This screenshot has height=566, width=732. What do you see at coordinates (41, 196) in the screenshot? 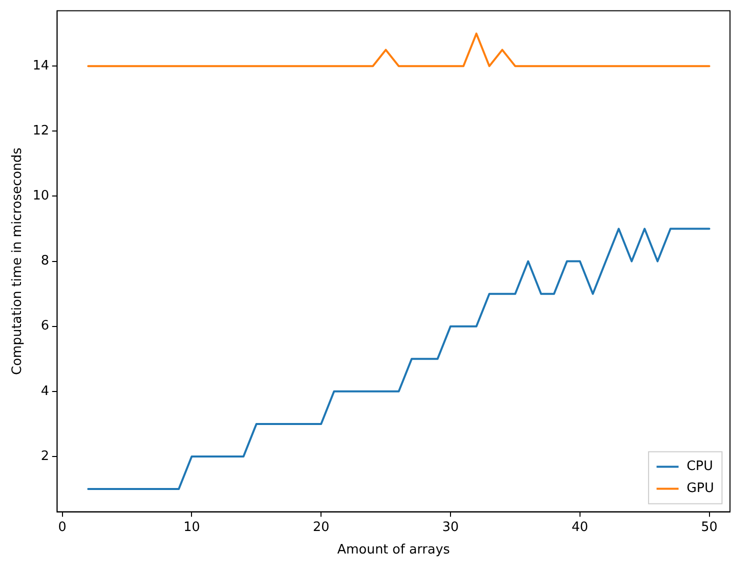
I see `y-tick-label: 10` at bounding box center [41, 196].